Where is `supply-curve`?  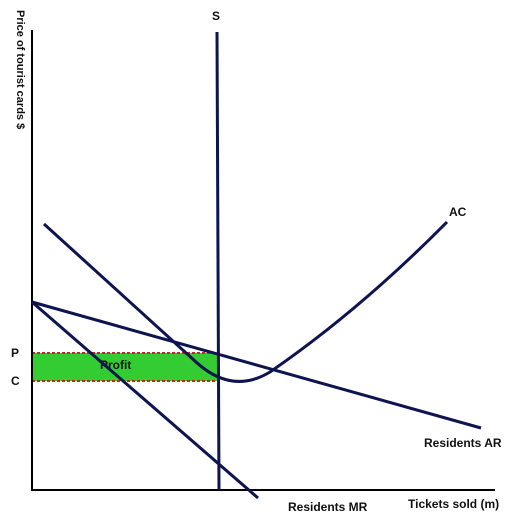 supply-curve is located at coordinates (218, 261).